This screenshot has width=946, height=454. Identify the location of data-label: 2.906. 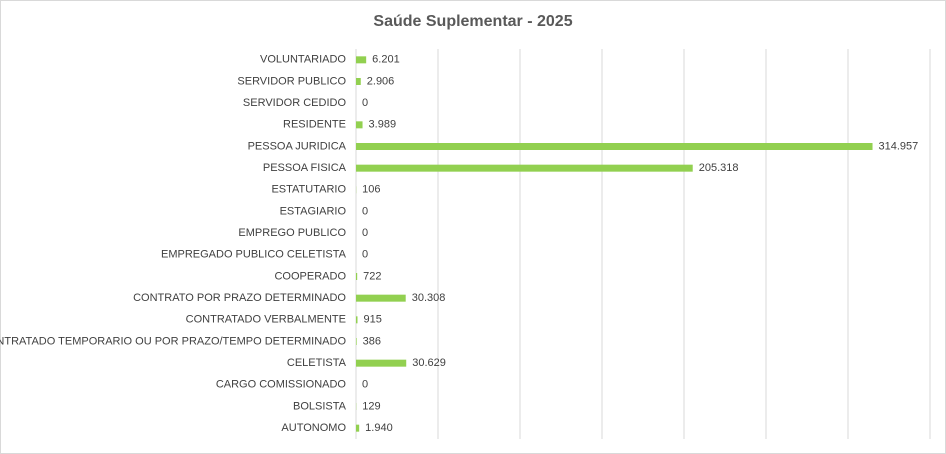
(381, 81).